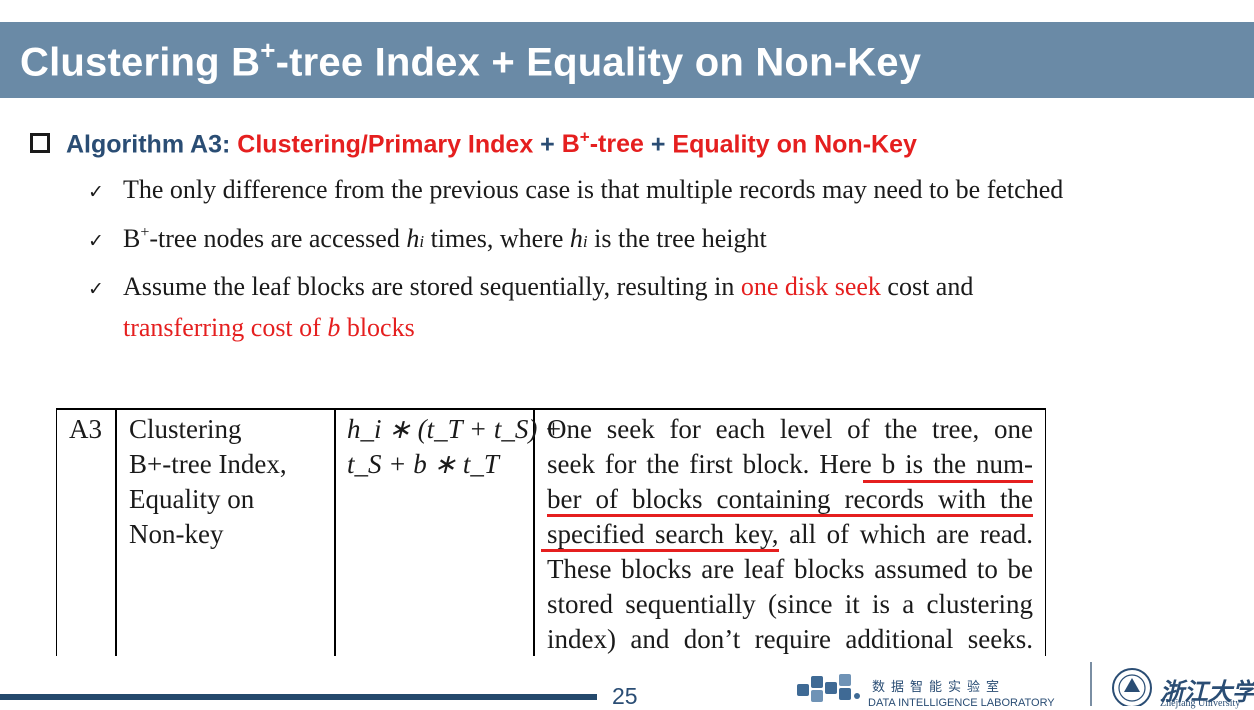 The width and height of the screenshot is (1254, 710). Describe the element at coordinates (961, 703) in the screenshot. I see `lab-name-en: DATA INTELLIGENCE LABORATORY` at that location.